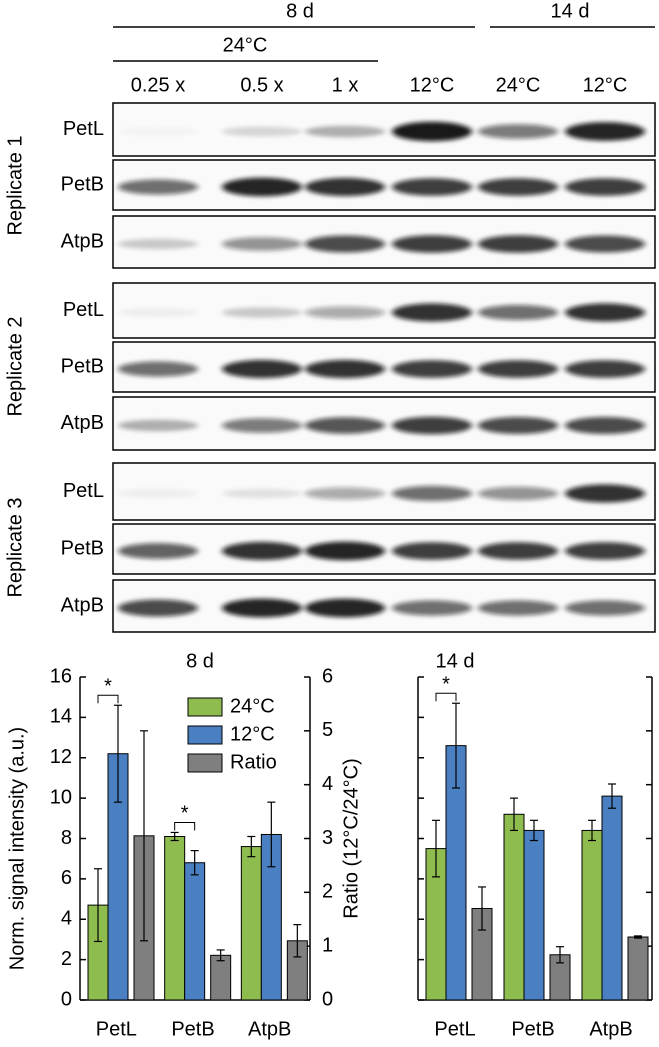 This screenshot has height=1047, width=659. I want to click on legend-label: Ratio, so click(253, 762).